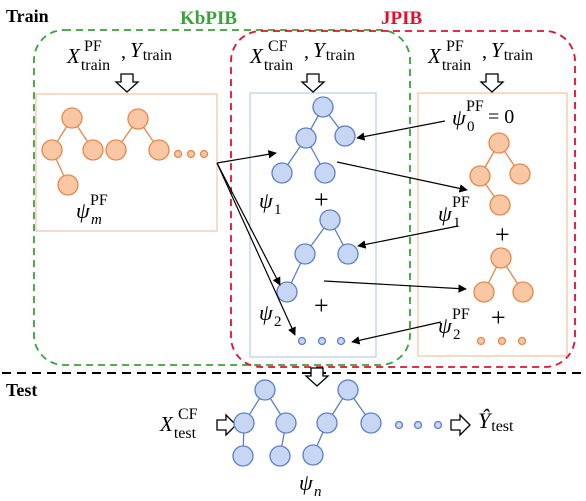 The width and height of the screenshot is (586, 501). Describe the element at coordinates (402, 177) in the screenshot. I see `arrow-tree1-to-psi1pf` at that location.